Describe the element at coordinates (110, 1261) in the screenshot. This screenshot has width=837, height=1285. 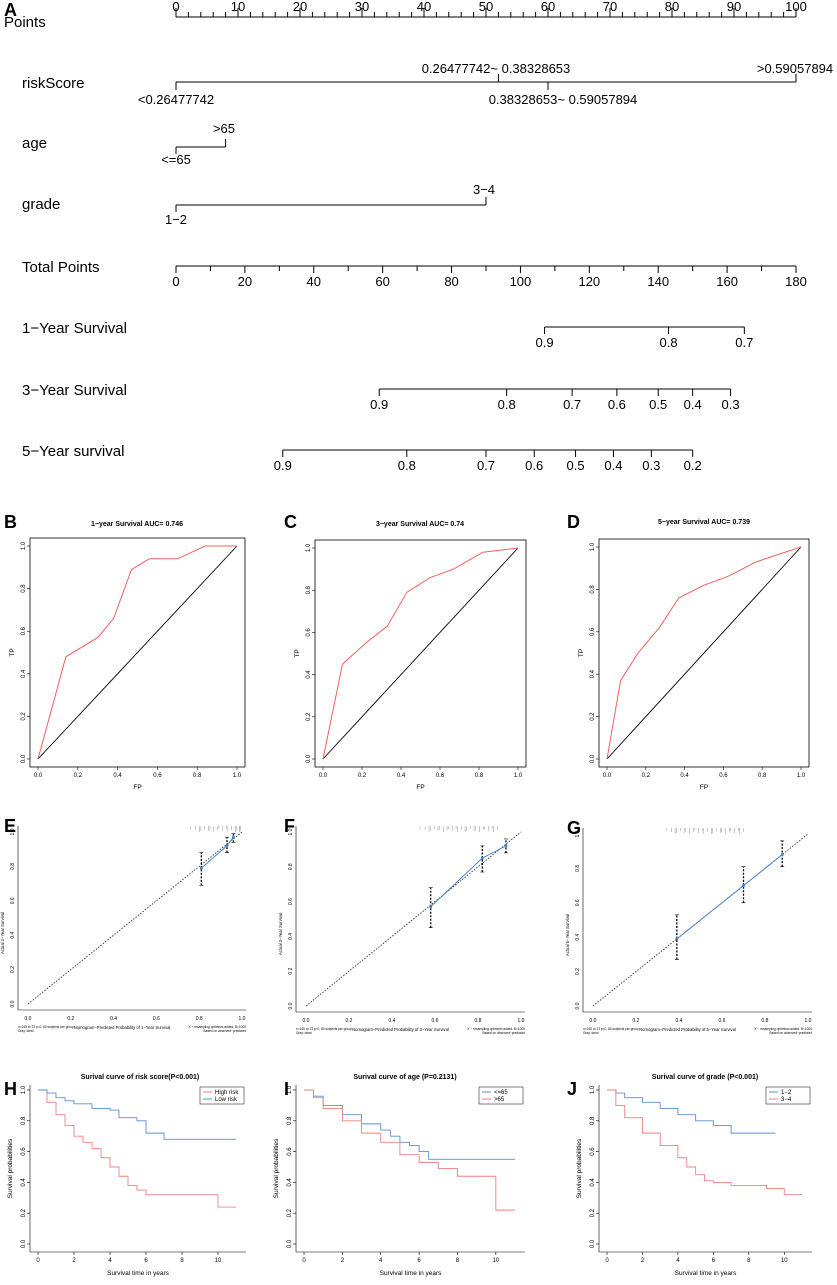
I see `x-tick-label: 4` at that location.